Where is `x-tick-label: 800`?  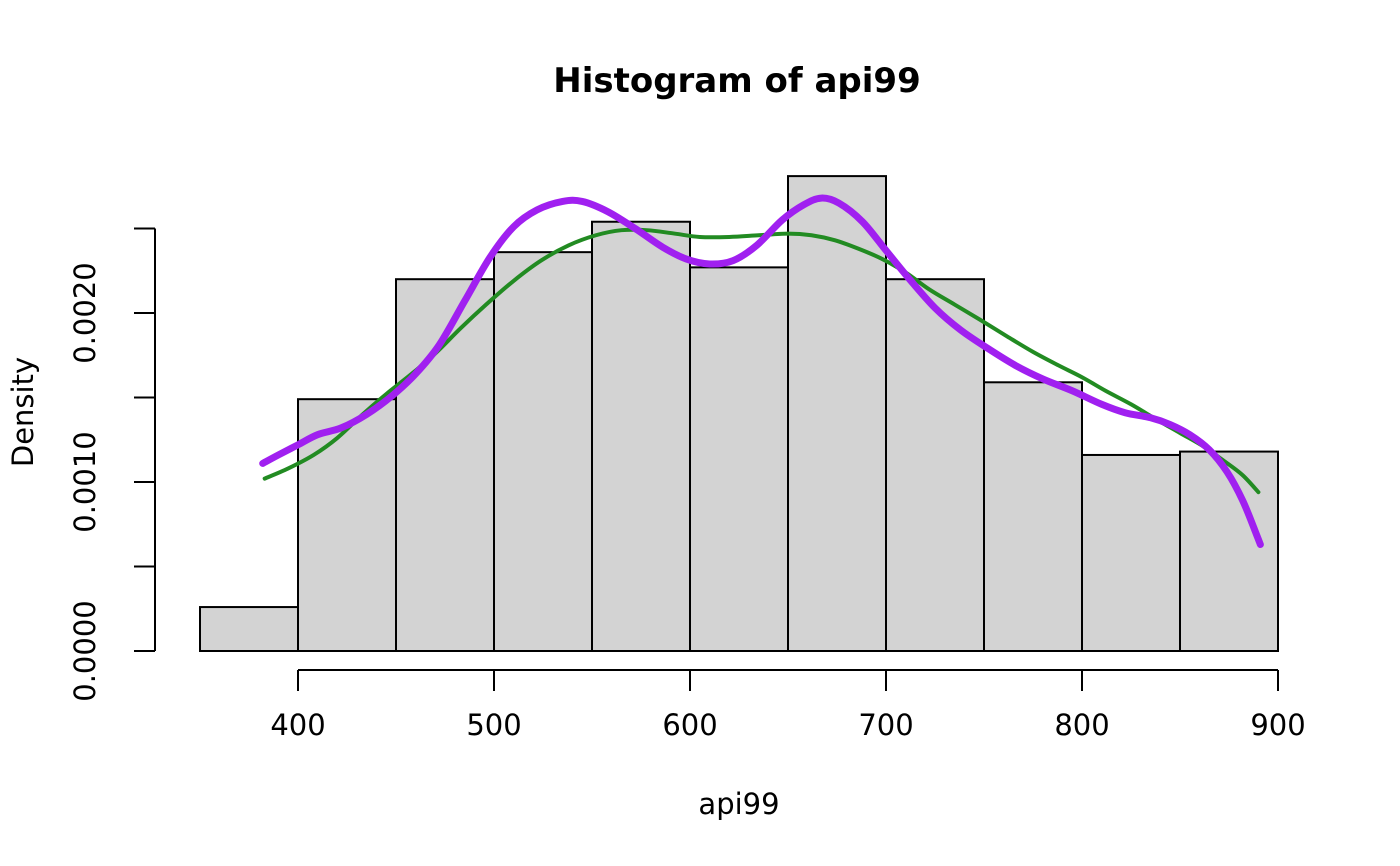
x-tick-label: 800 is located at coordinates (1081, 725).